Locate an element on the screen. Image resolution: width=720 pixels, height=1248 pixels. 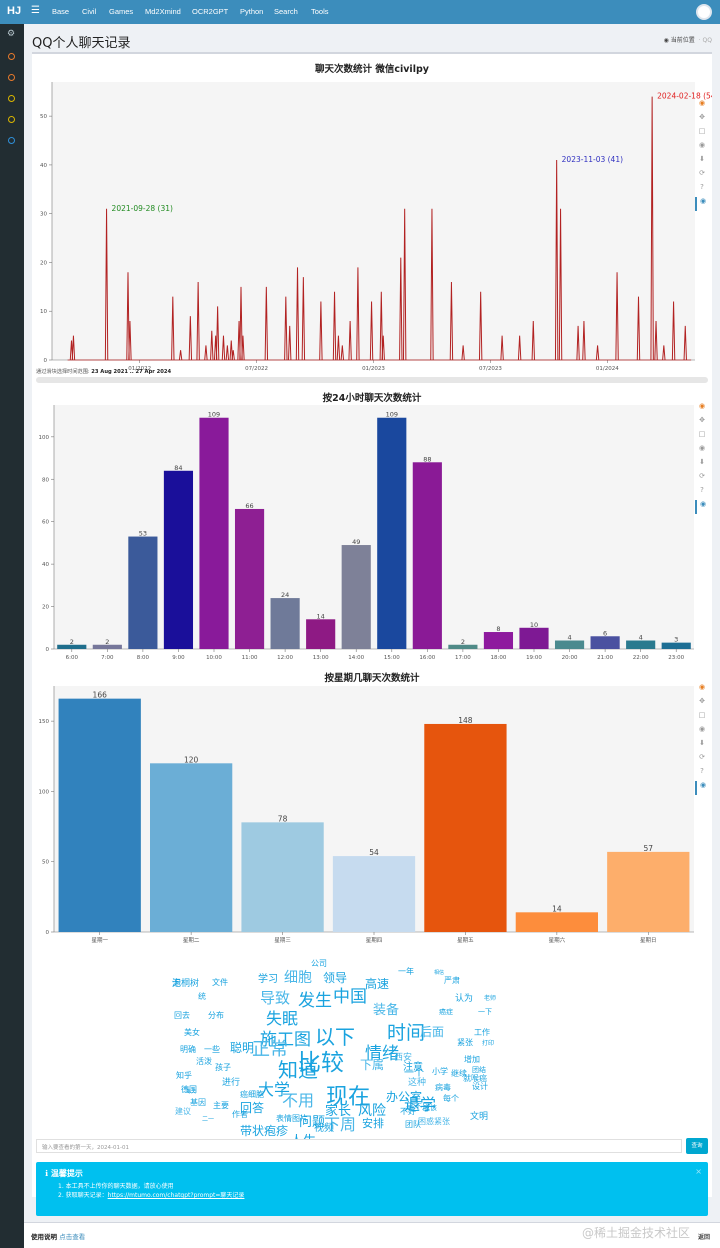
date-search-input: 输入要查看的第一天，2024-01-01 is located at coordinates (359, 1146).